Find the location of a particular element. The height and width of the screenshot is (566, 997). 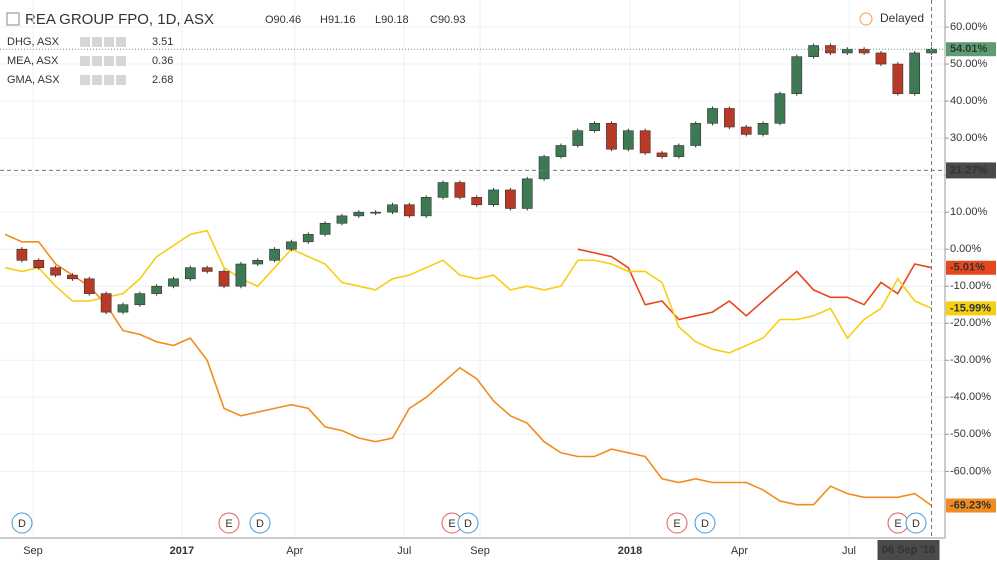

value-badge-label: 54.01% is located at coordinates (969, 49).